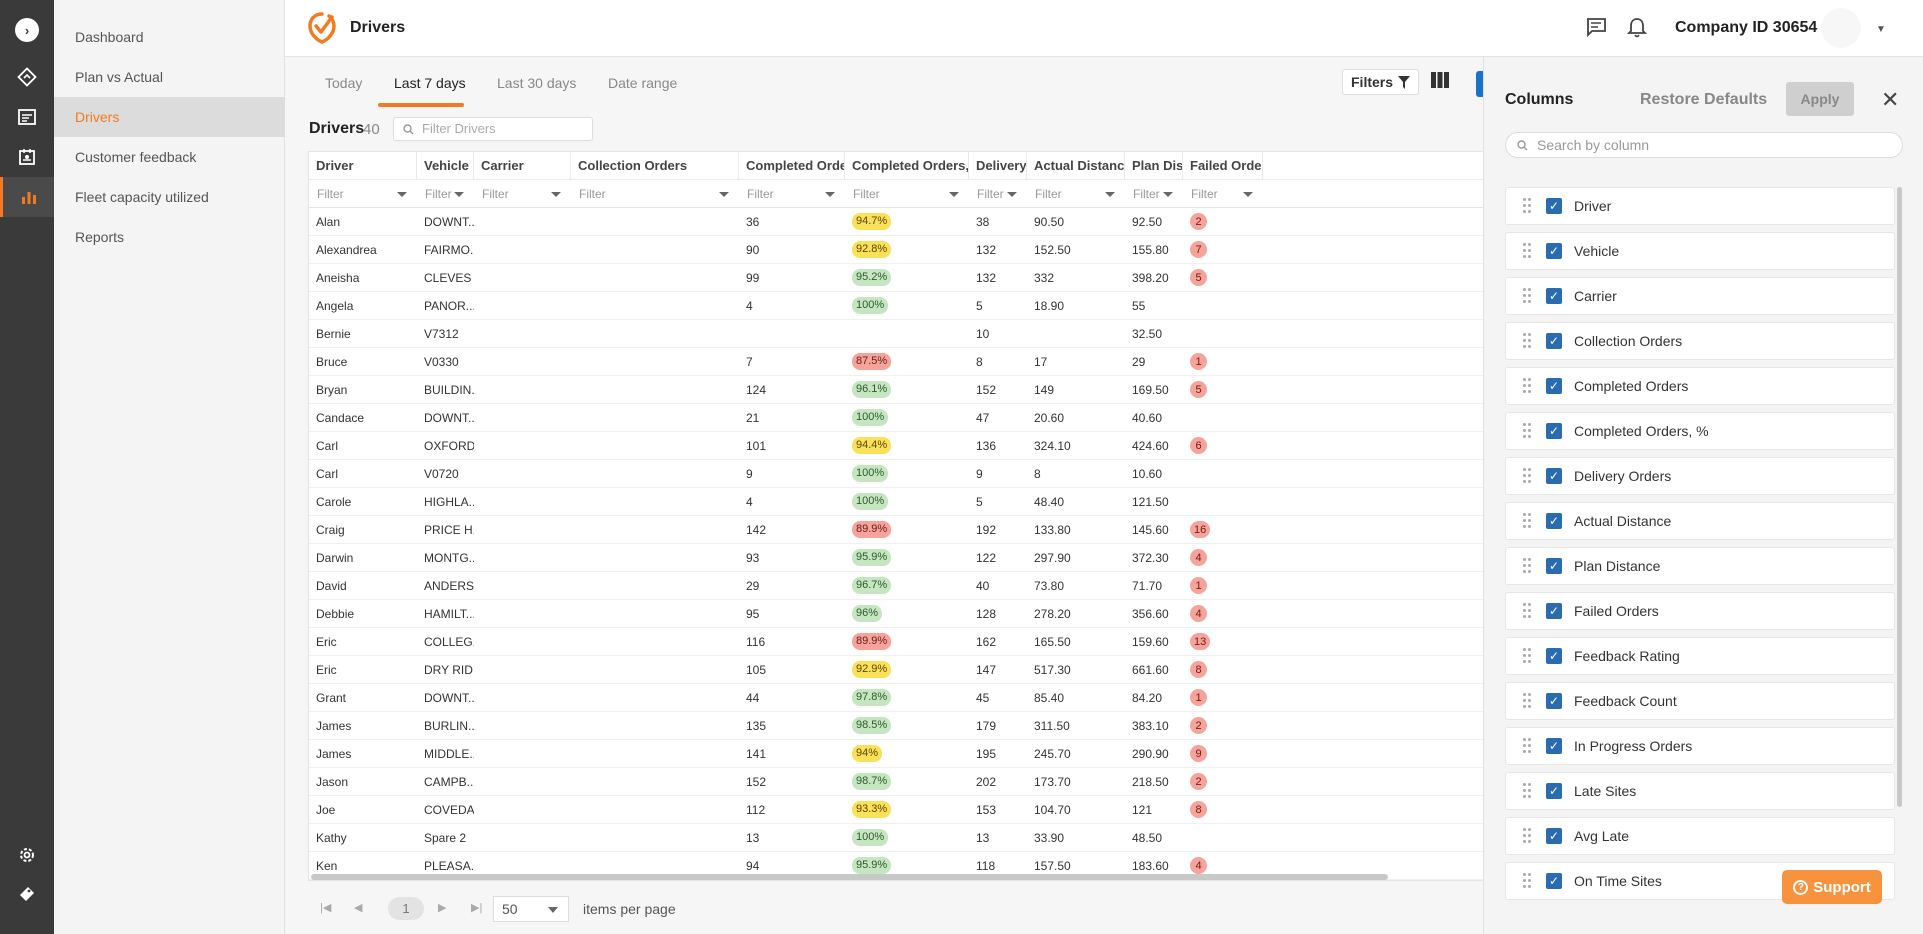  Describe the element at coordinates (109, 37) in the screenshot. I see `nav-item-dashboard: Dashboard` at that location.